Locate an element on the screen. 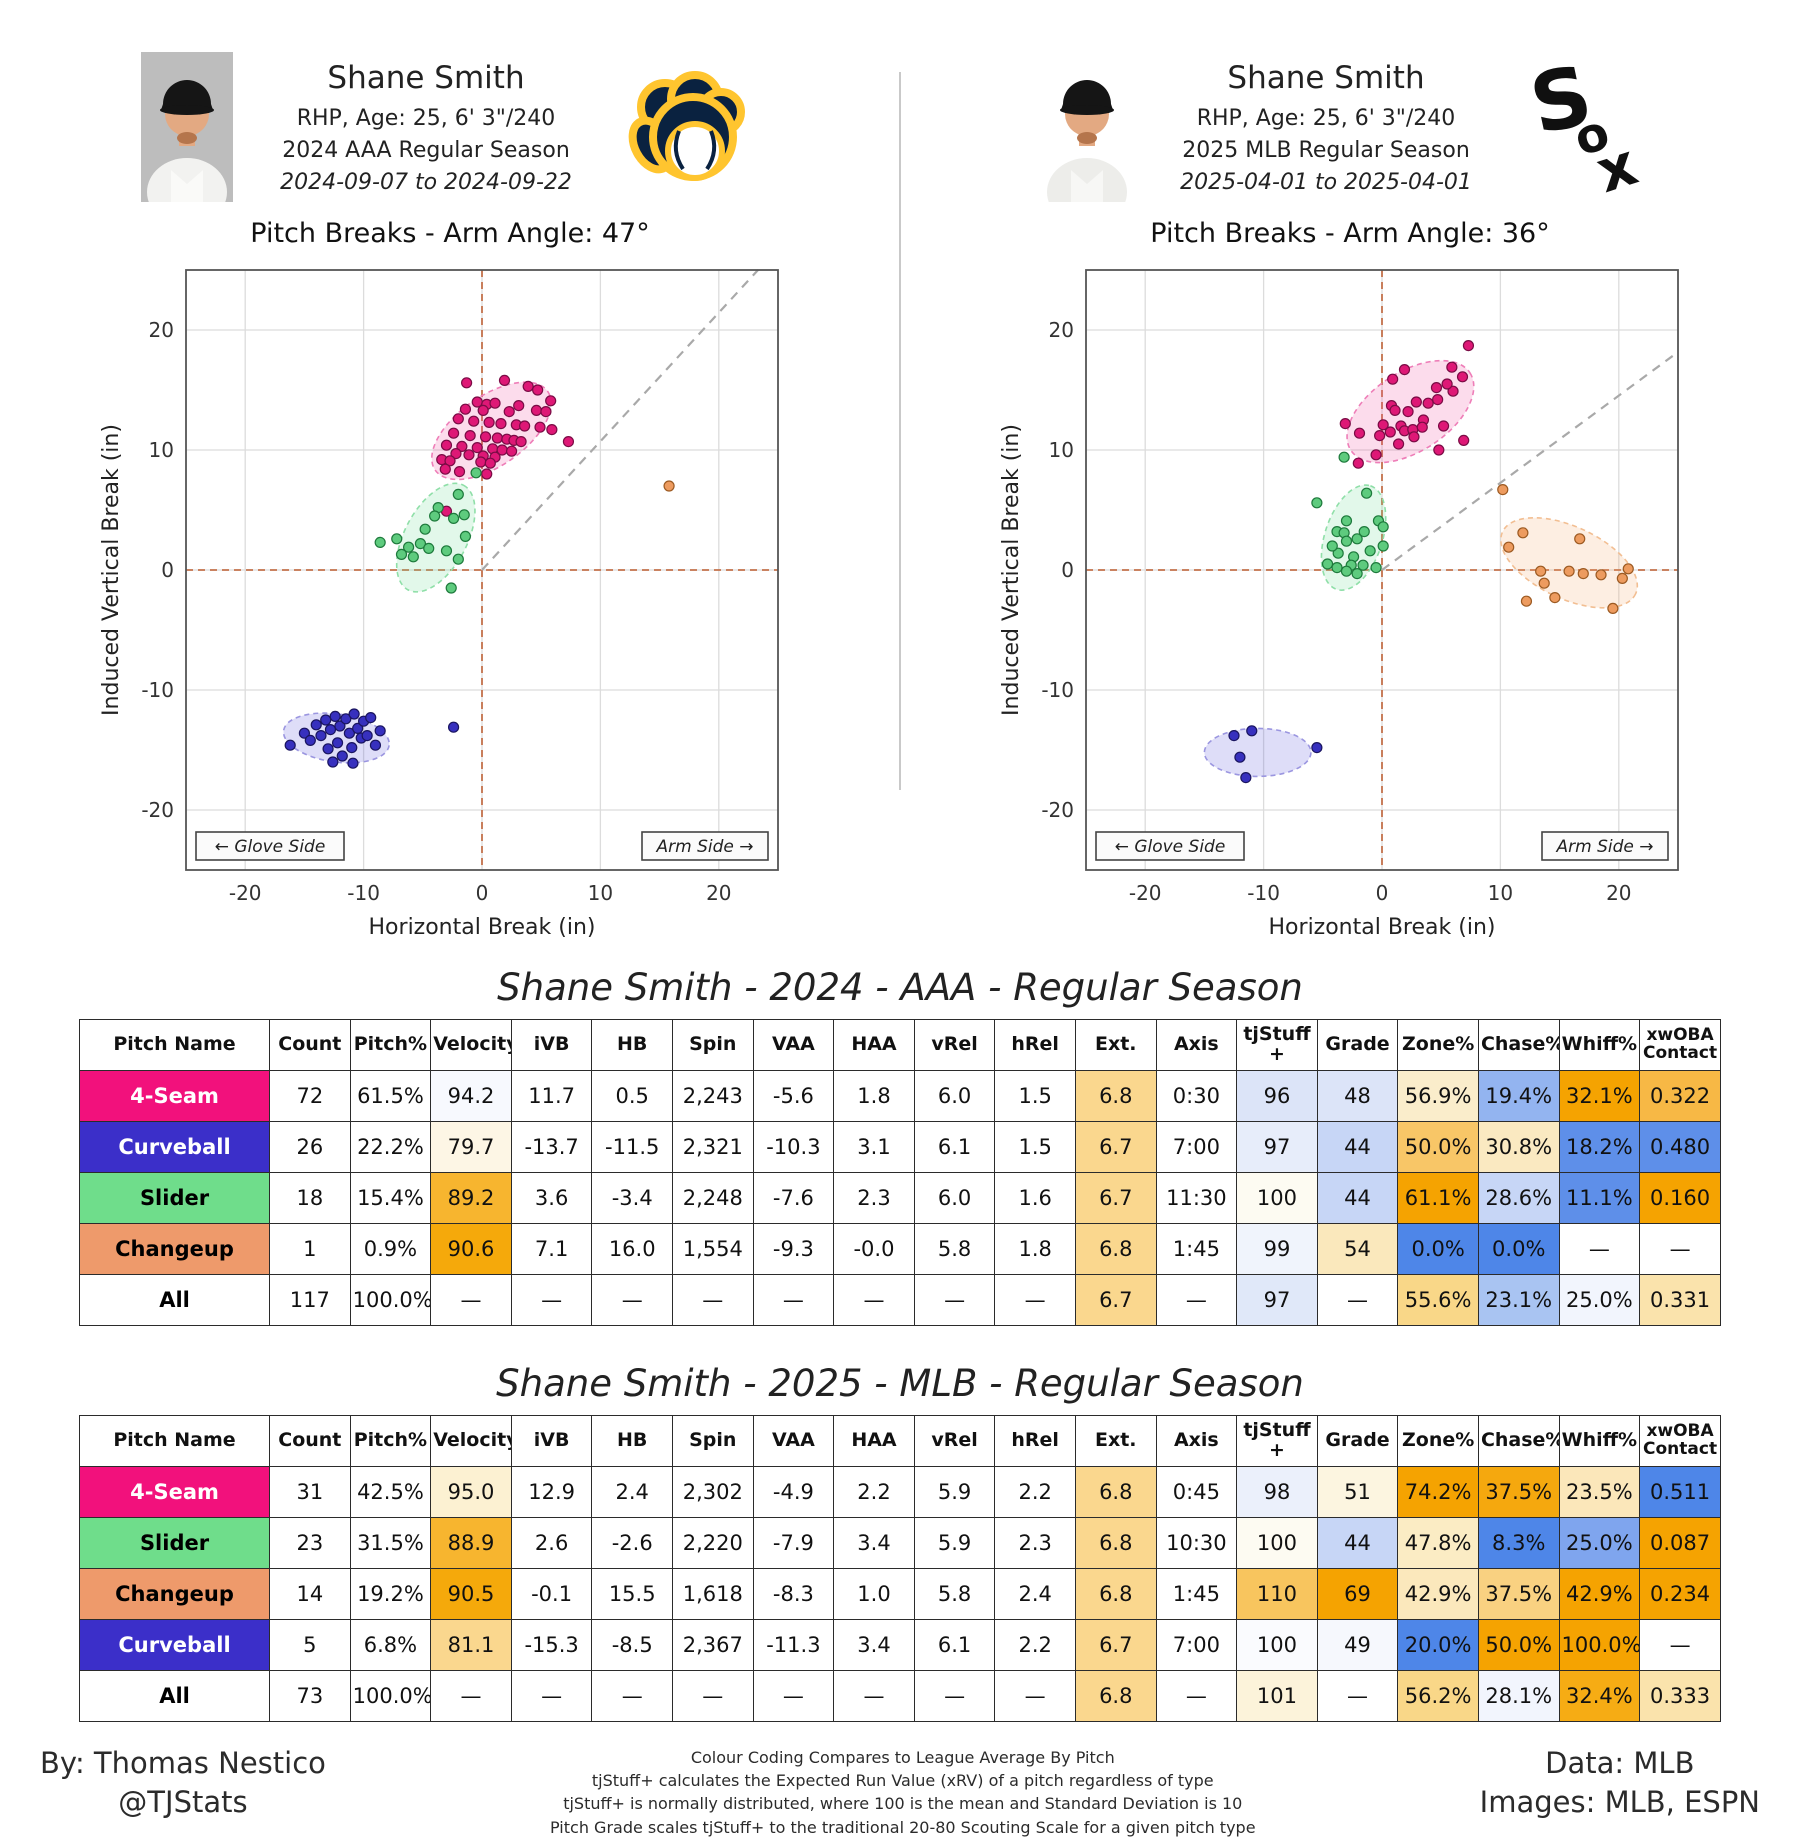 The image size is (1800, 1839). y-axis-label: Induced Vertical Break (in) is located at coordinates (111, 570).